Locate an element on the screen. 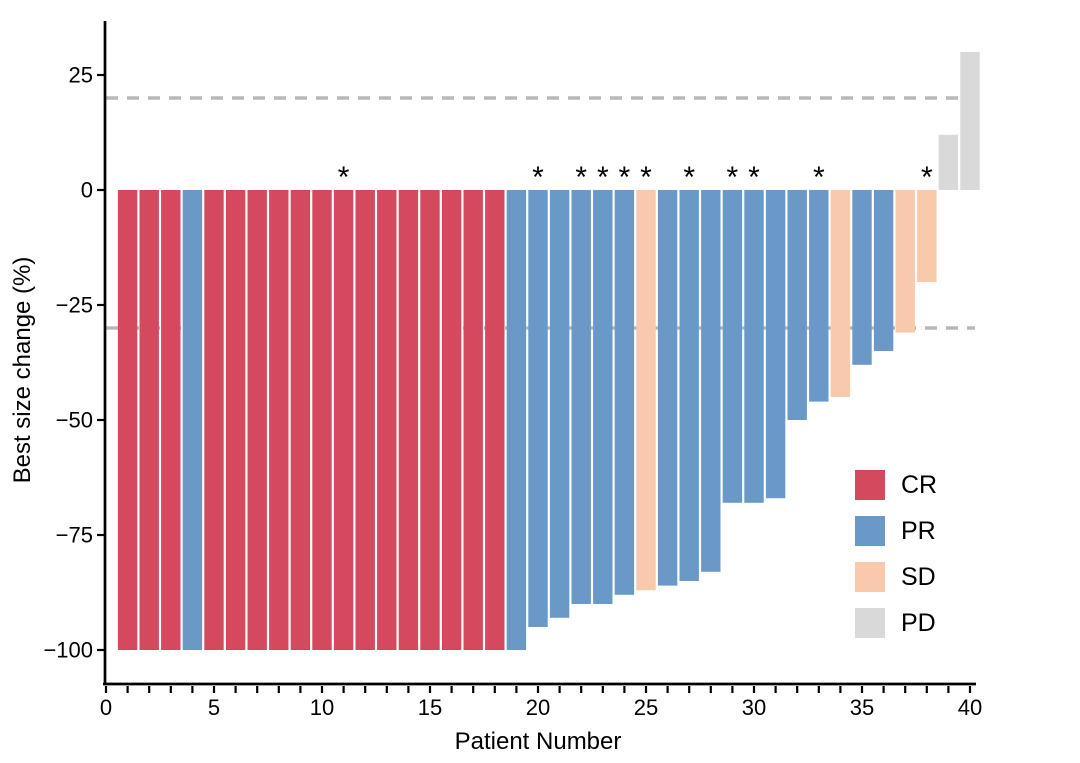  legend-label: CR is located at coordinates (919, 485).